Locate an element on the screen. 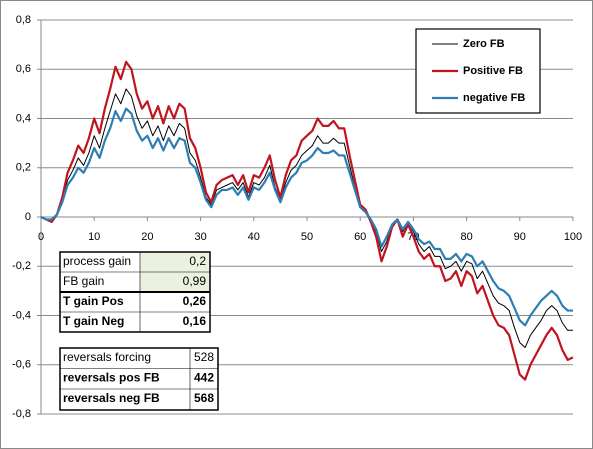 This screenshot has width=593, height=449. legend-label: Positive FB is located at coordinates (493, 71).